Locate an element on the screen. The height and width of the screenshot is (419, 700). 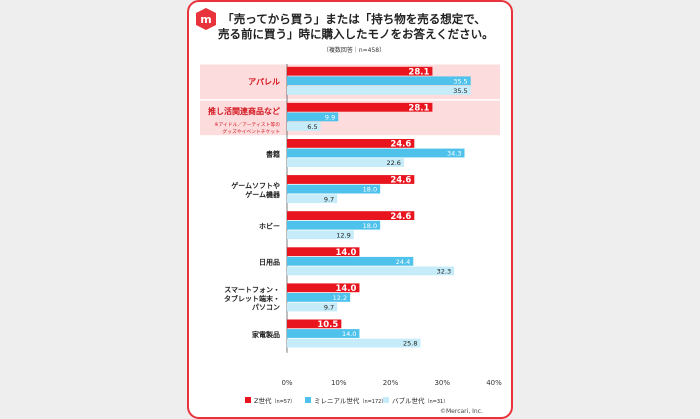
category-label: アパレル is located at coordinates (264, 82).